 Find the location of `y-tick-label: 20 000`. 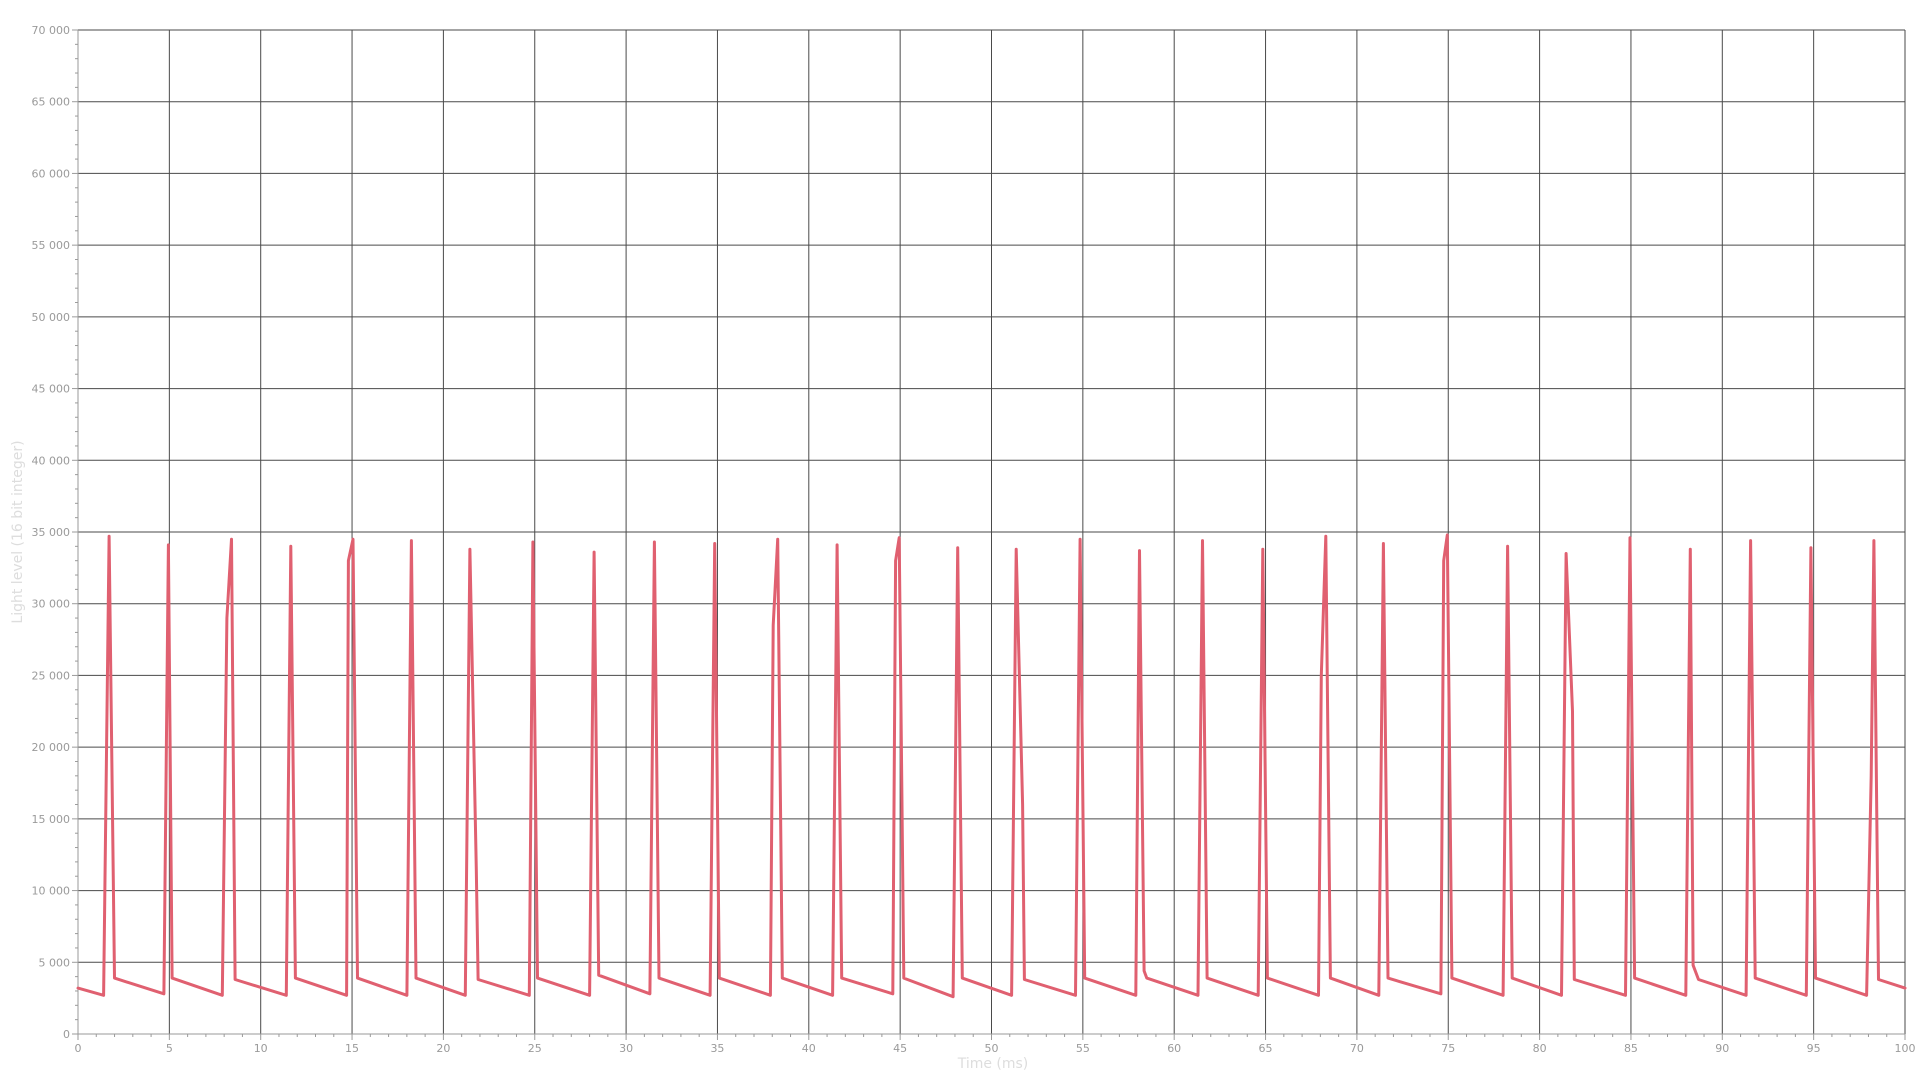

y-tick-label: 20 000 is located at coordinates (51, 747).